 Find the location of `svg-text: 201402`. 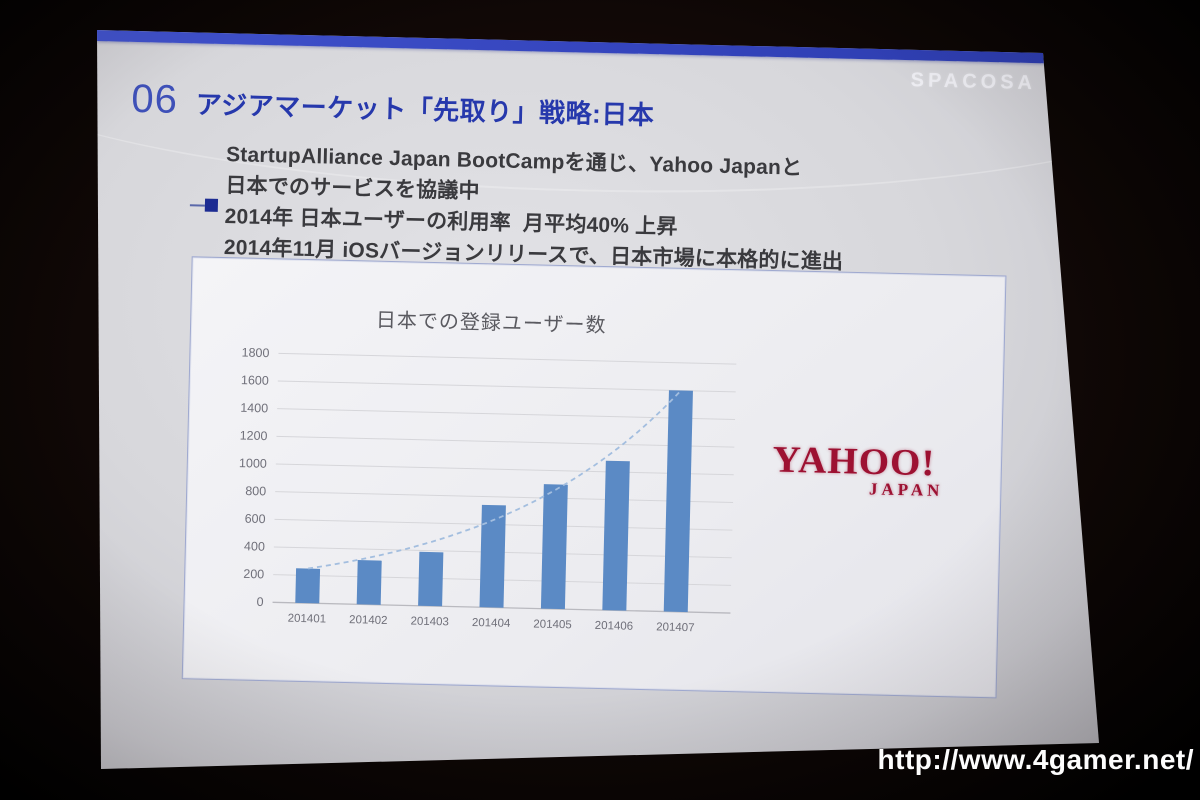

svg-text: 201402 is located at coordinates (368, 620).